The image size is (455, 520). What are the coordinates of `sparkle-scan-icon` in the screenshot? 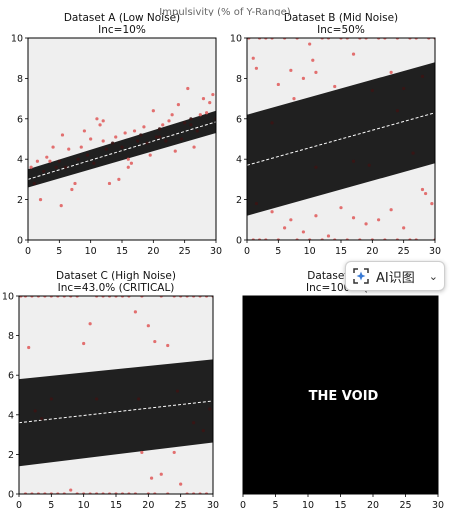 It's located at (361, 276).